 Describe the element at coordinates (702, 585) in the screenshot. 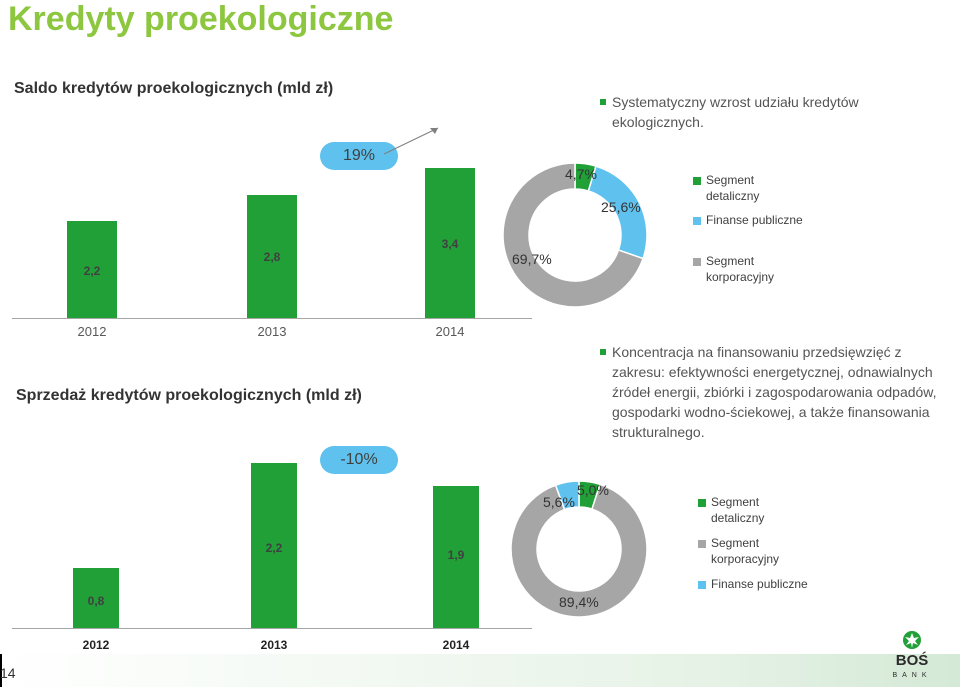

I see `legend2-swatch-public` at that location.